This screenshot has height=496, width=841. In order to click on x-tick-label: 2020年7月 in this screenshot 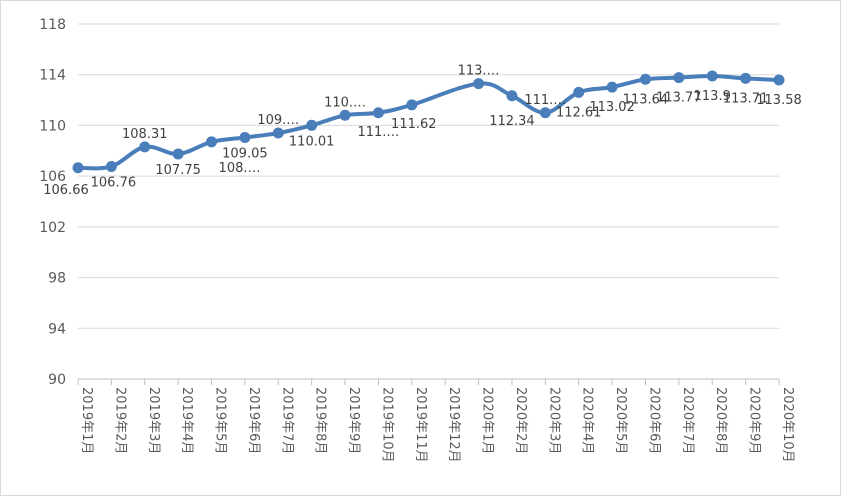, I will do `click(687, 420)`.